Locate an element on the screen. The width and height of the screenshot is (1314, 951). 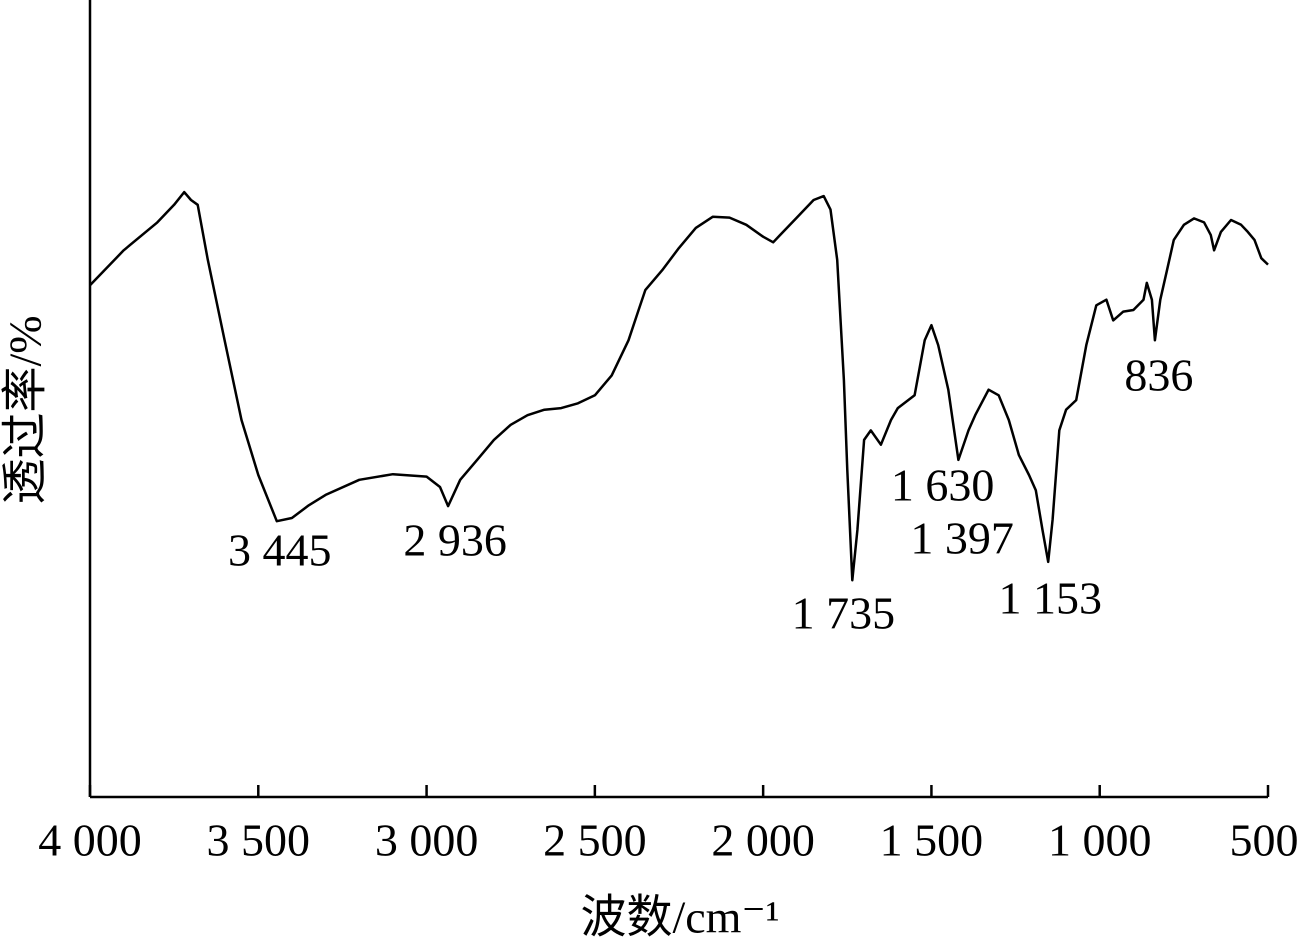
x-tick-label: 2 000 is located at coordinates (763, 840).